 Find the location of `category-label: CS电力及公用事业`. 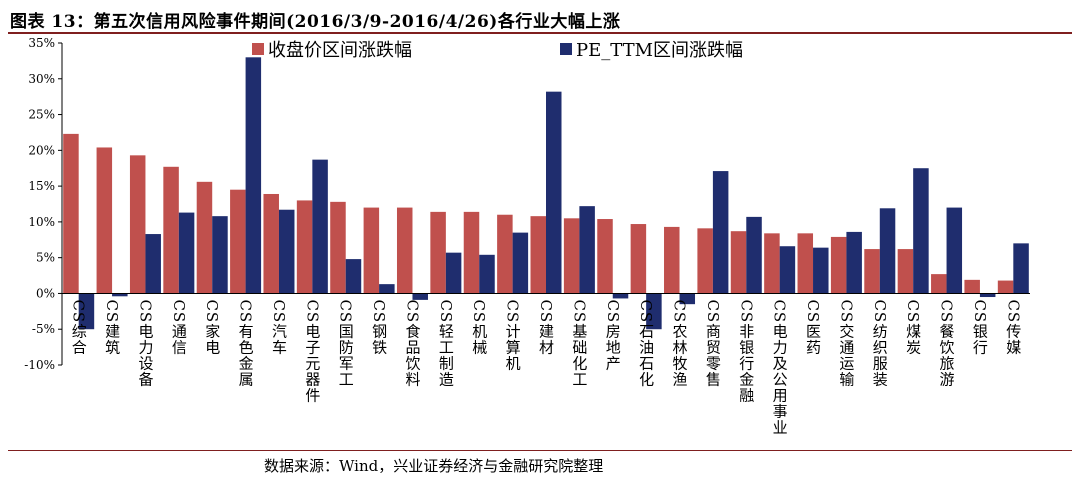

category-label: CS电力及公用事业 is located at coordinates (780, 367).